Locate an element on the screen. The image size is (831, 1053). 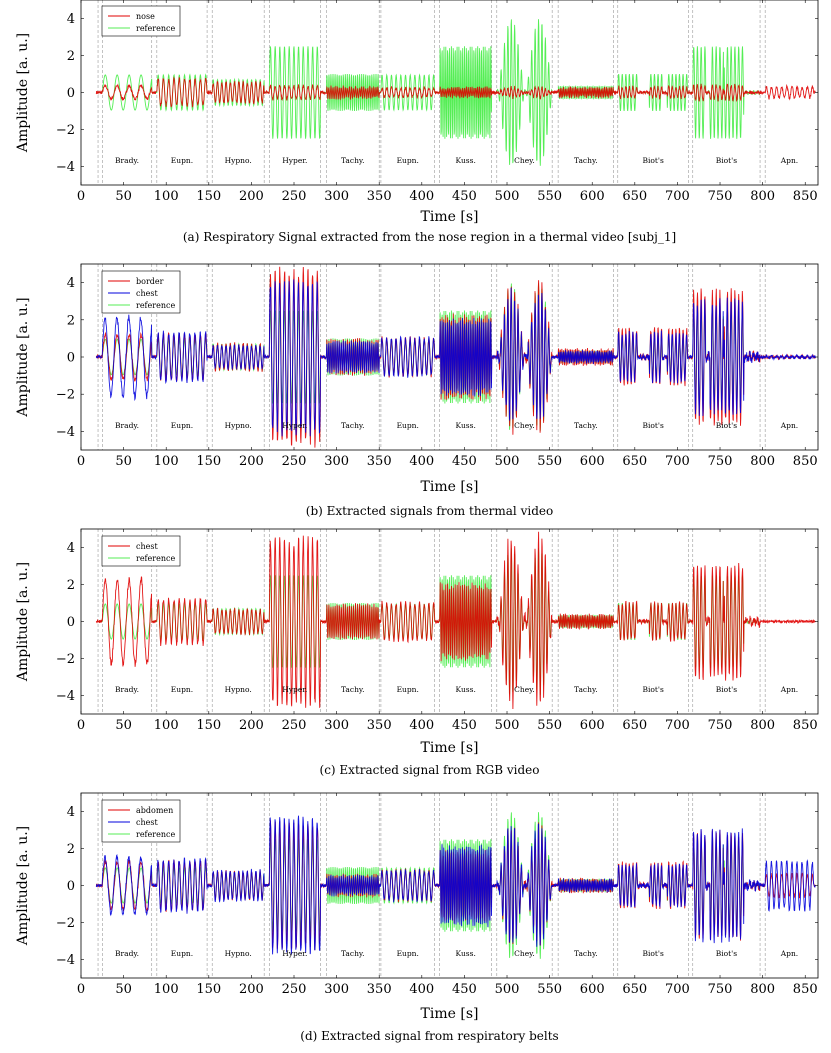
y-tick-label: −4 is located at coordinates (65, 696).